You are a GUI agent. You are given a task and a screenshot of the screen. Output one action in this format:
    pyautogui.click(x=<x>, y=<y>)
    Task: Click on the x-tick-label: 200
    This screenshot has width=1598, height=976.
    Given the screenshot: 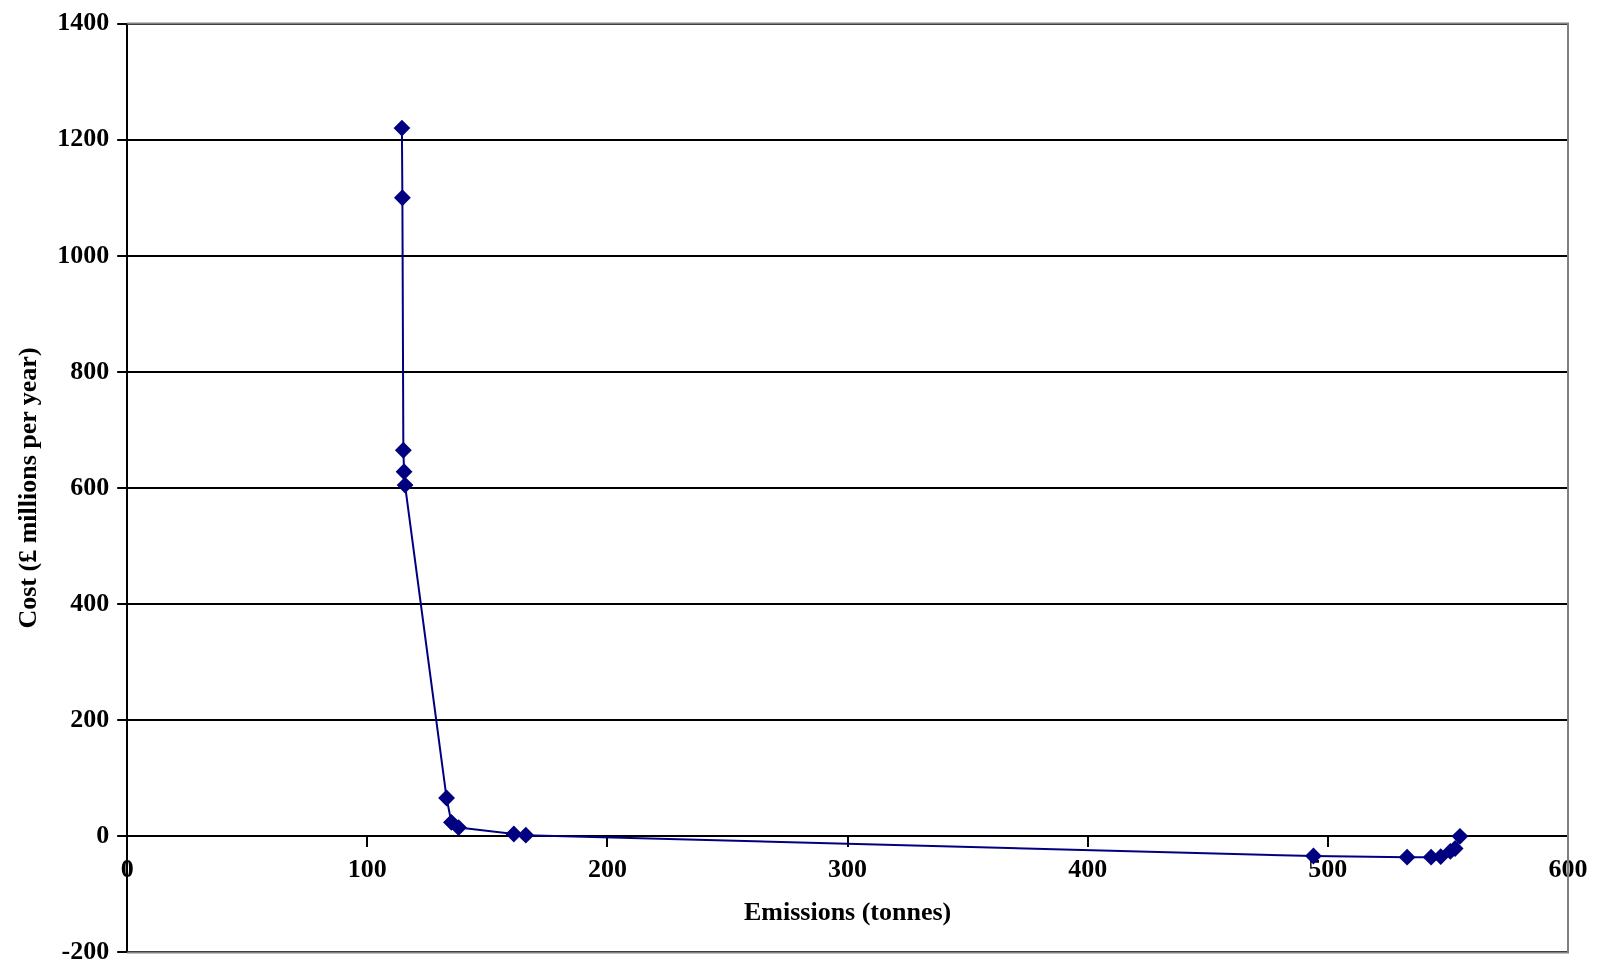 What is the action you would take?
    pyautogui.click(x=607, y=868)
    